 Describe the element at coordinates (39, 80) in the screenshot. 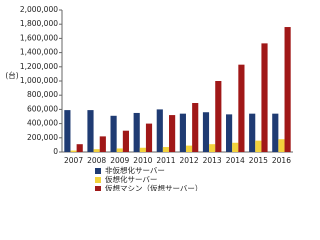

I see `y-tick-label: 1,000,000` at that location.